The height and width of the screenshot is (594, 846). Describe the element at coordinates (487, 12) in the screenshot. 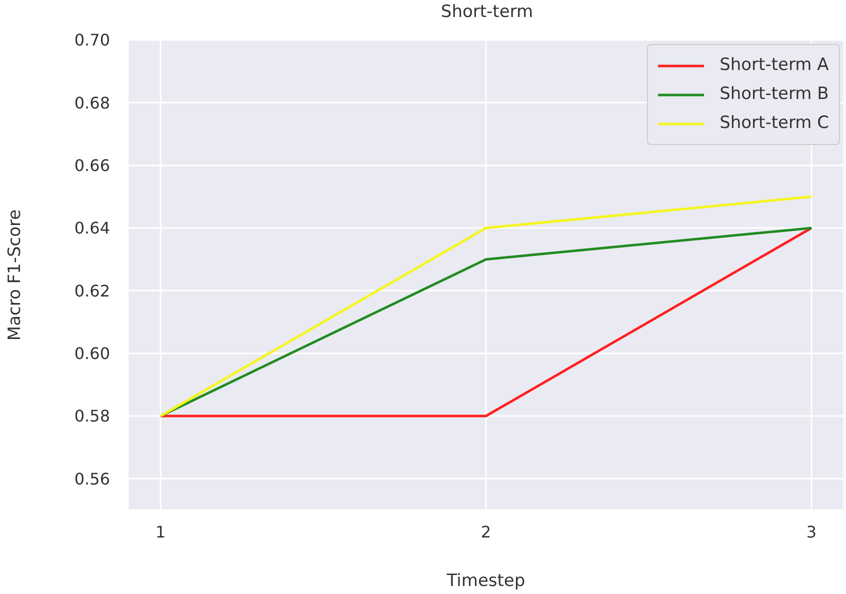

I see `chart-title: Short-term` at that location.